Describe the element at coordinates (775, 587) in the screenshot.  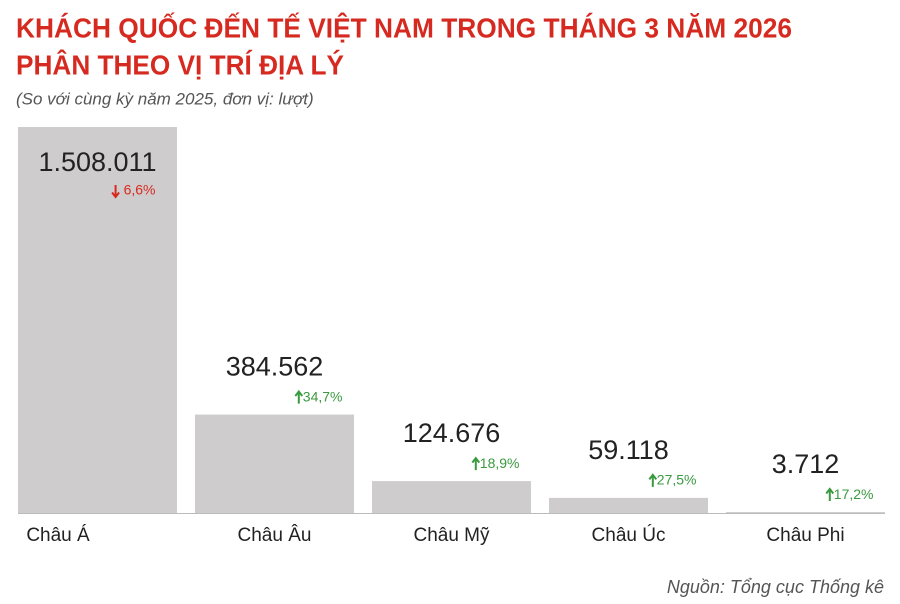
I see `source: Nguồn: Tổng cục Thống kê` at that location.